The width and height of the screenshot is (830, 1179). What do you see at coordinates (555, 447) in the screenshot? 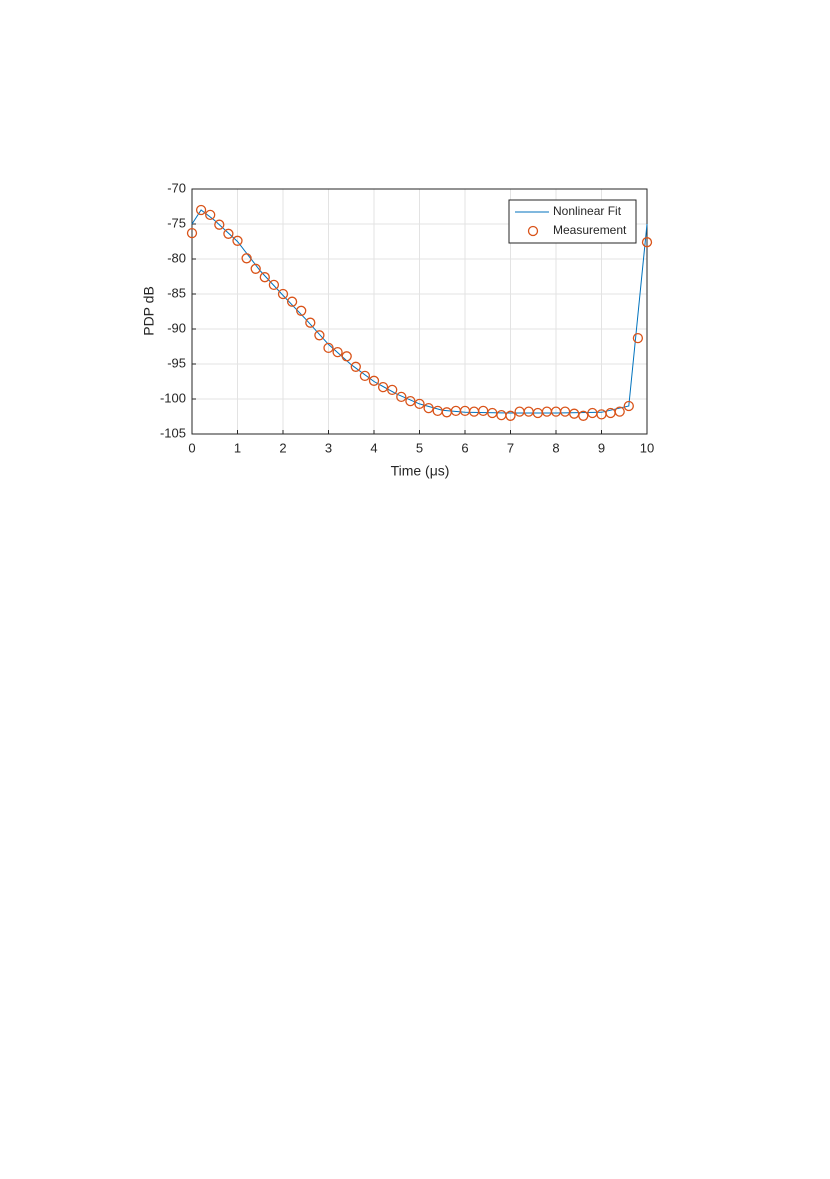
I see `x-tick-label: 8` at bounding box center [555, 447].